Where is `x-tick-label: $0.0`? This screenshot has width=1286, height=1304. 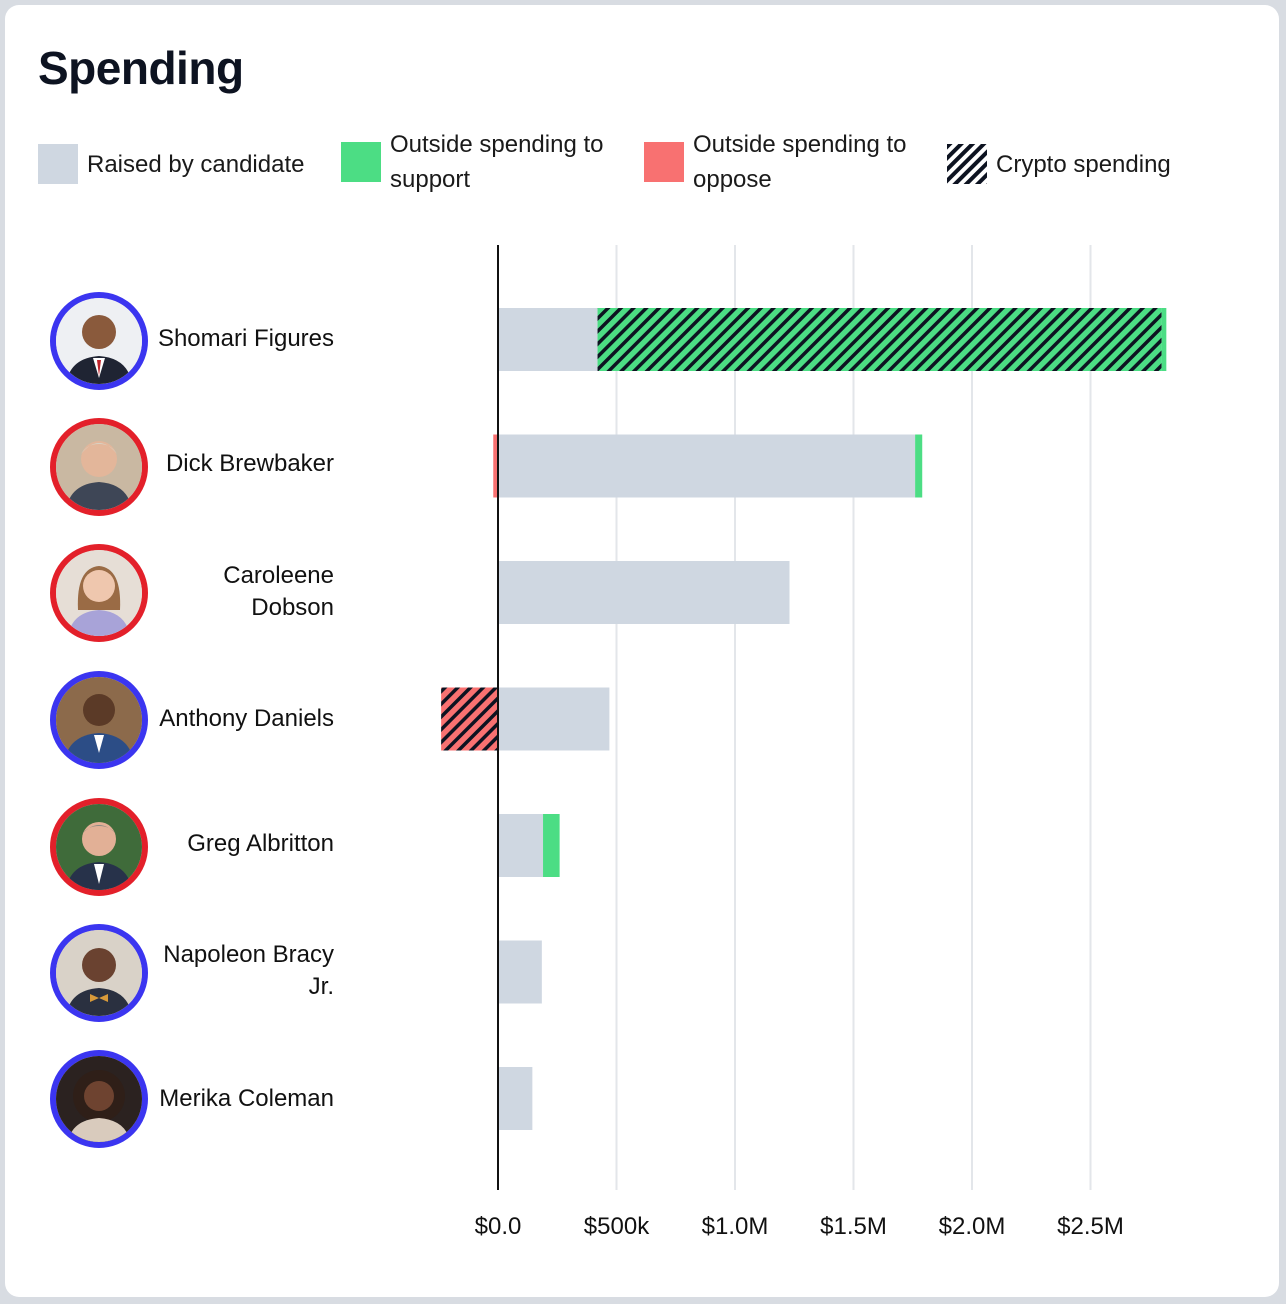 x-tick-label: $0.0 is located at coordinates (498, 1226).